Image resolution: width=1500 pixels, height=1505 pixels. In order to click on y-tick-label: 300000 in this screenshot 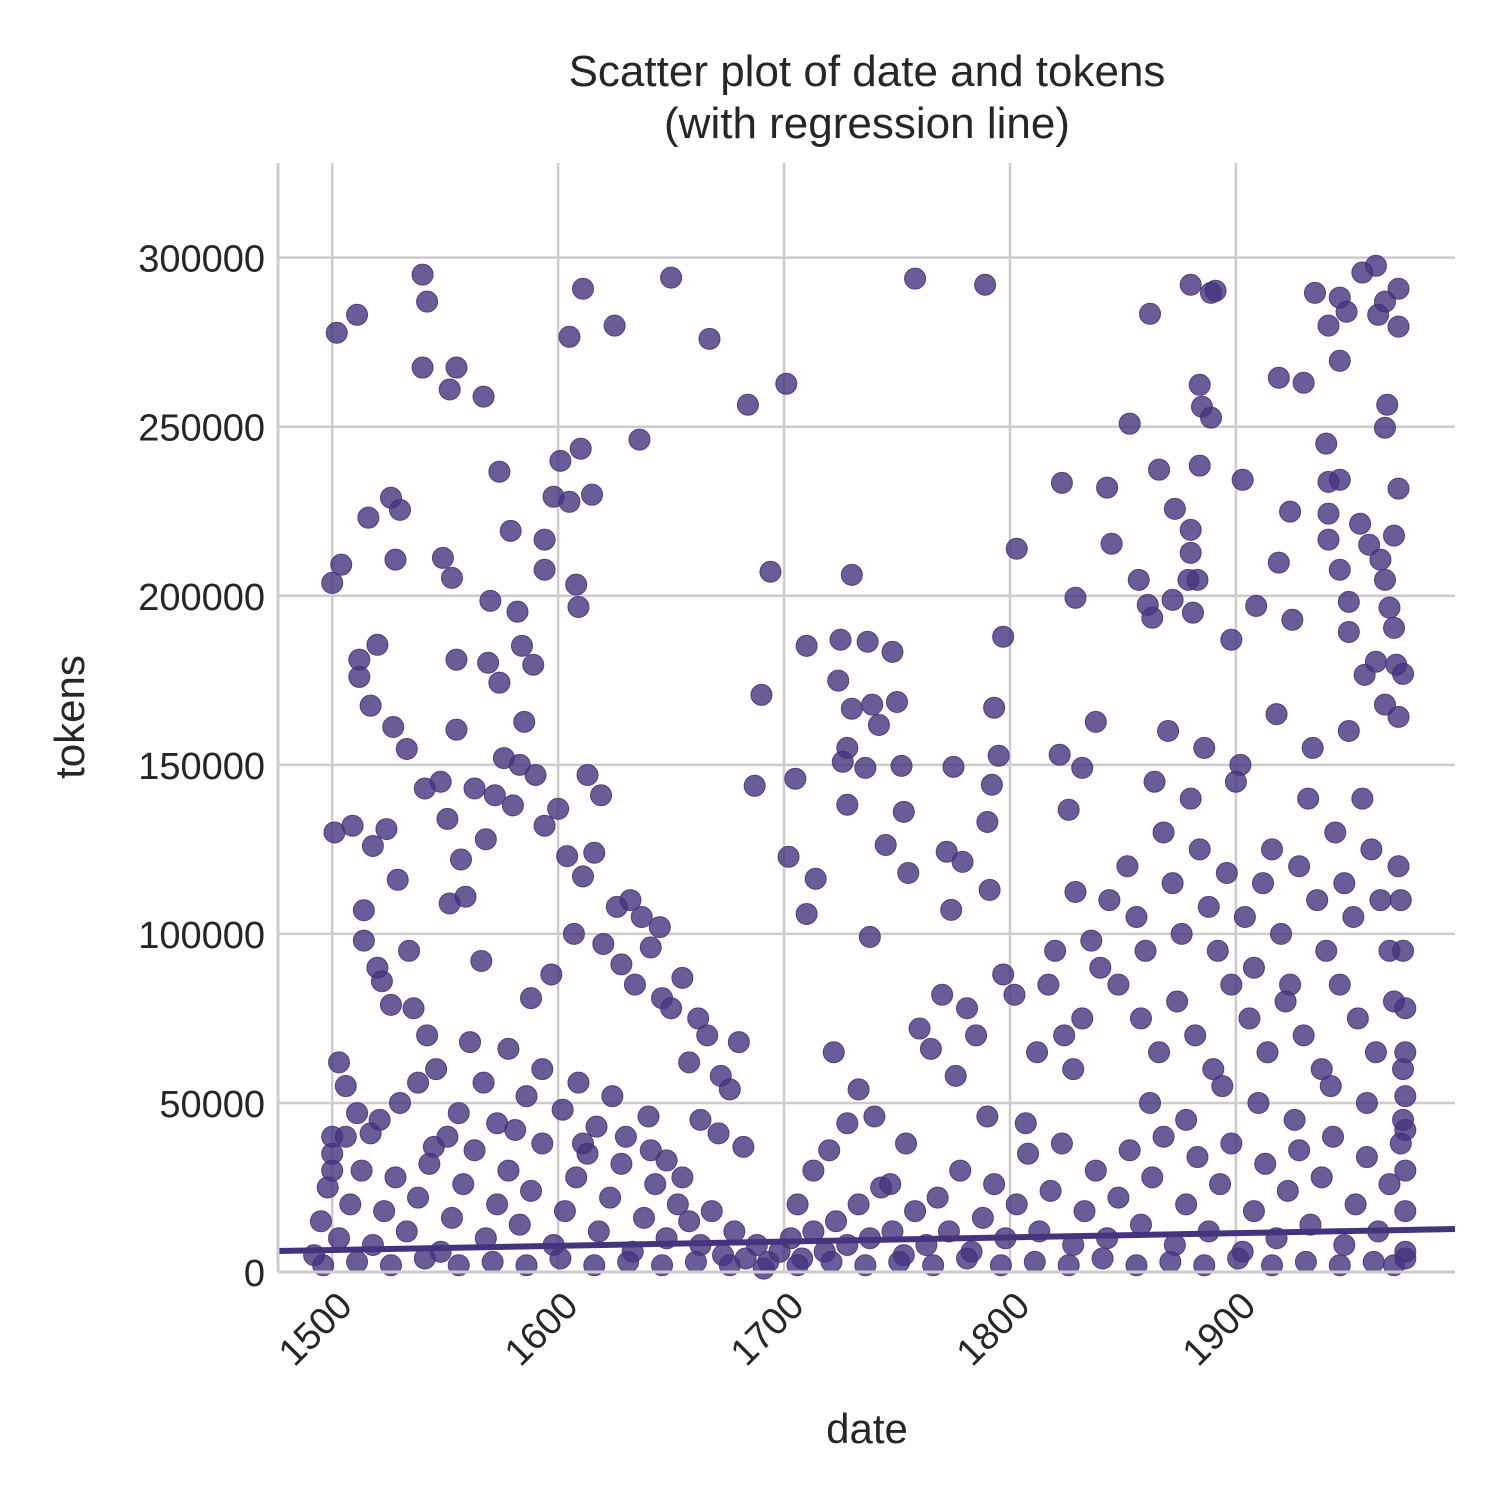, I will do `click(201, 260)`.